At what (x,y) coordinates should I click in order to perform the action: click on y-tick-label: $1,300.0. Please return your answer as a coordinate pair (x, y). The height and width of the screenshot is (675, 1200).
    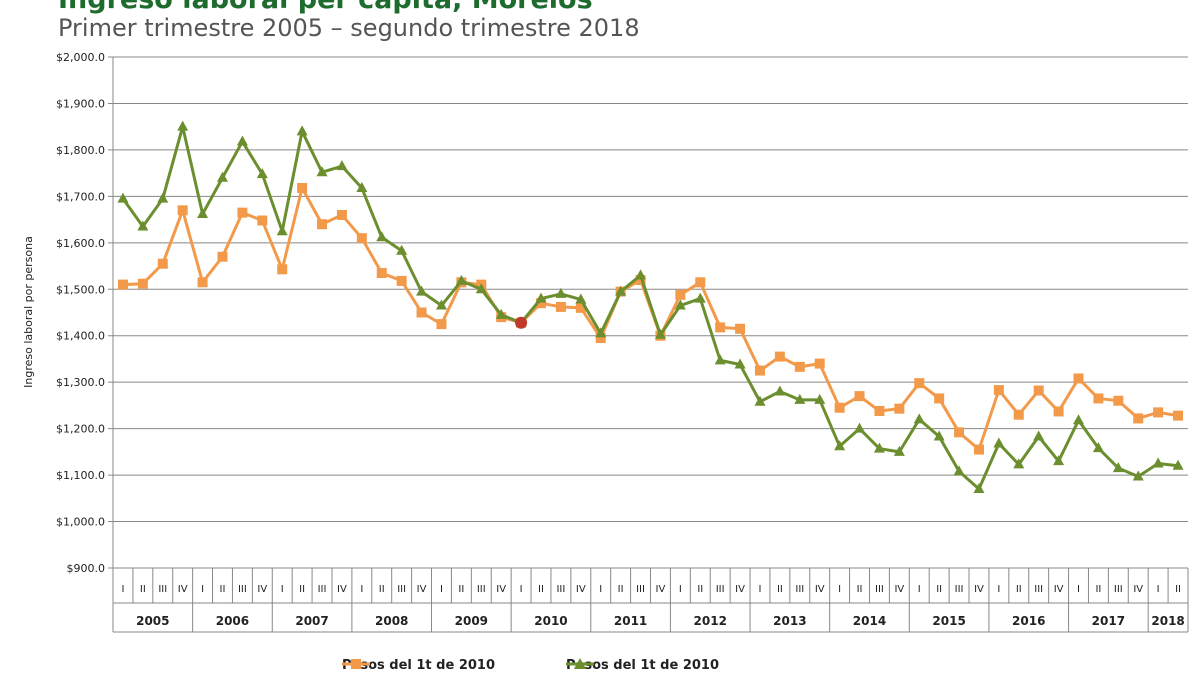
    Looking at the image, I should click on (80, 382).